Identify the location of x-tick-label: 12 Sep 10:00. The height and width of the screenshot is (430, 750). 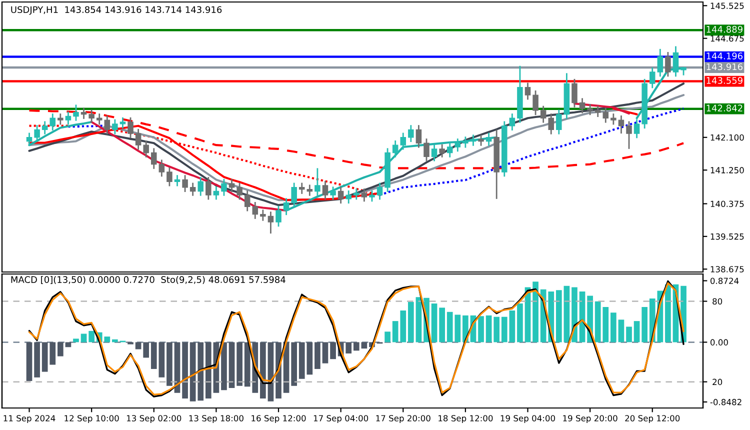
(91, 419).